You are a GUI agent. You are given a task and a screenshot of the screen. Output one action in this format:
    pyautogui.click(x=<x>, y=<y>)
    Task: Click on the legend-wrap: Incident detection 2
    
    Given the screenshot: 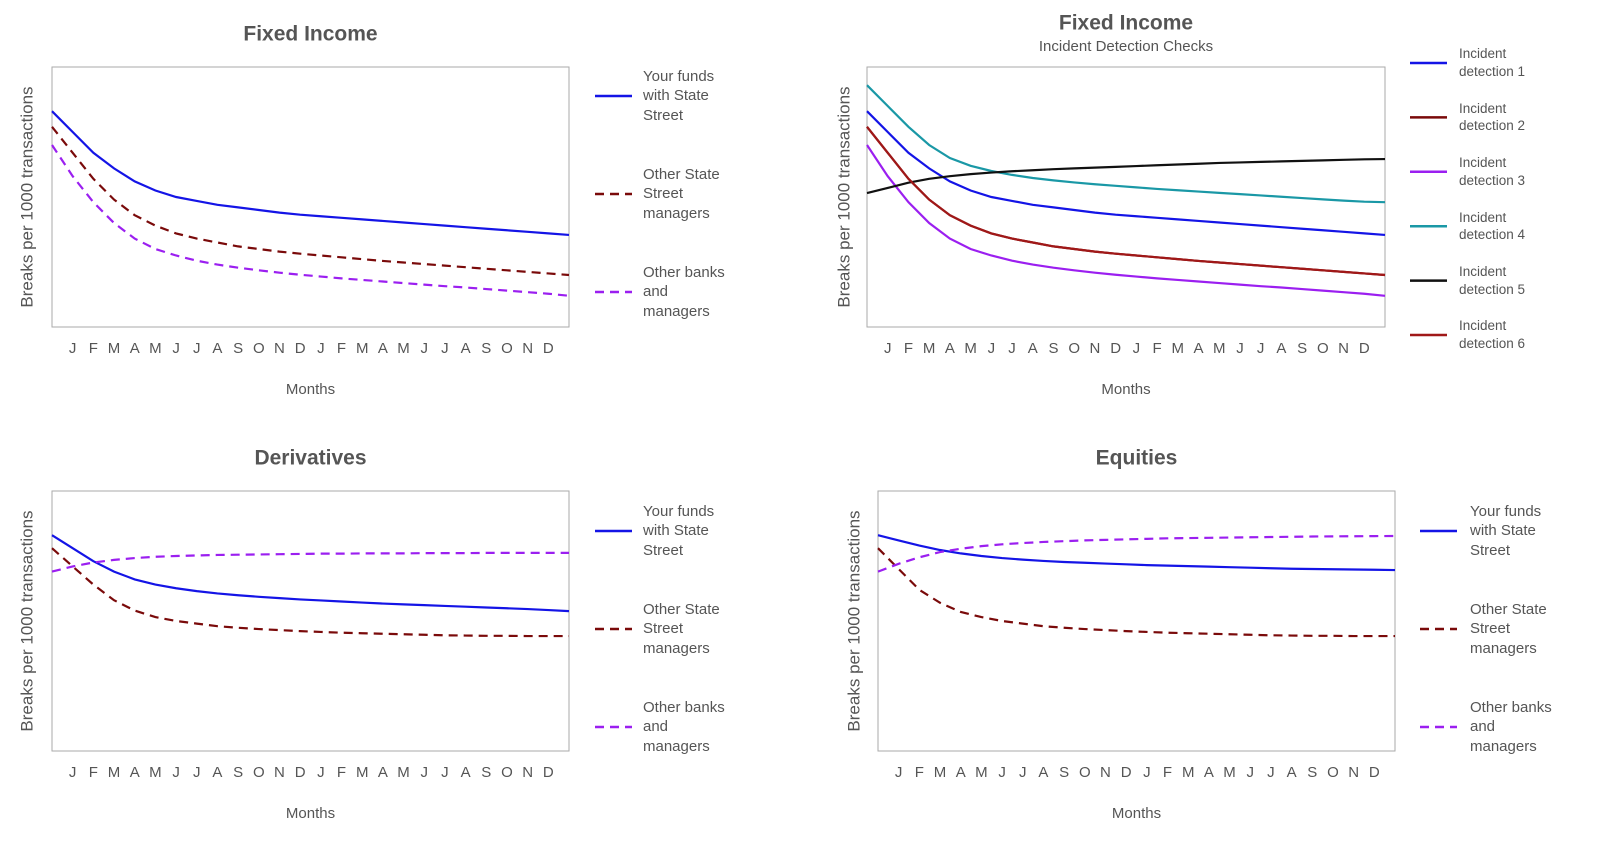 What is the action you would take?
    pyautogui.click(x=1504, y=117)
    